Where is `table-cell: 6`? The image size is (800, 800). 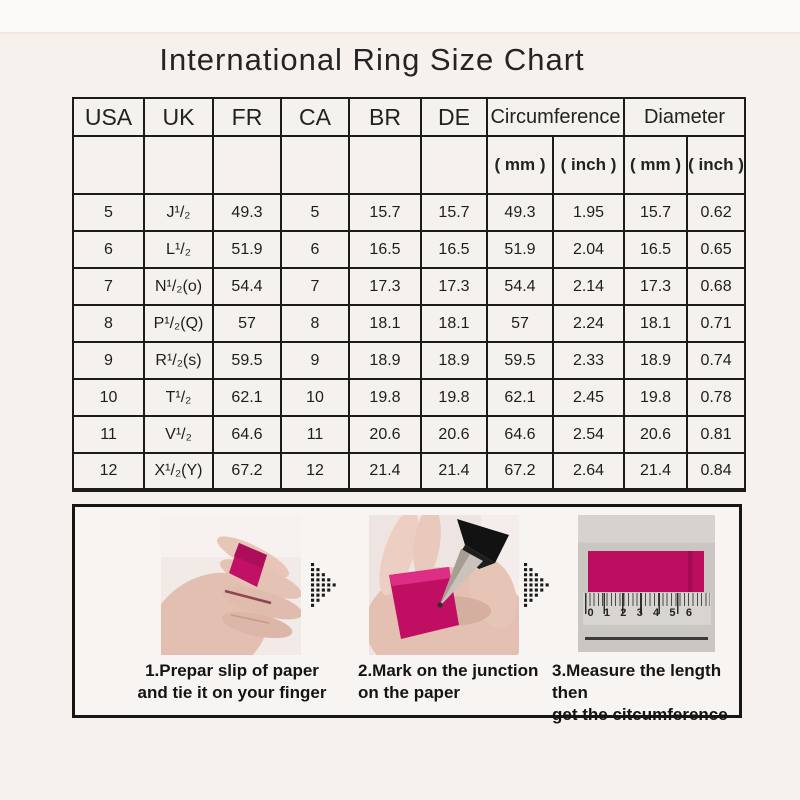
table-cell: 6 is located at coordinates (108, 249).